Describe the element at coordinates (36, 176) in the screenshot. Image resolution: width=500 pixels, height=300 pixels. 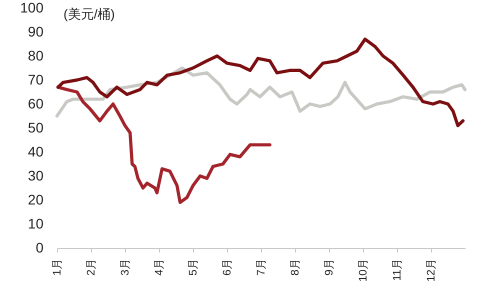
I see `y-tick-label: 30` at that location.